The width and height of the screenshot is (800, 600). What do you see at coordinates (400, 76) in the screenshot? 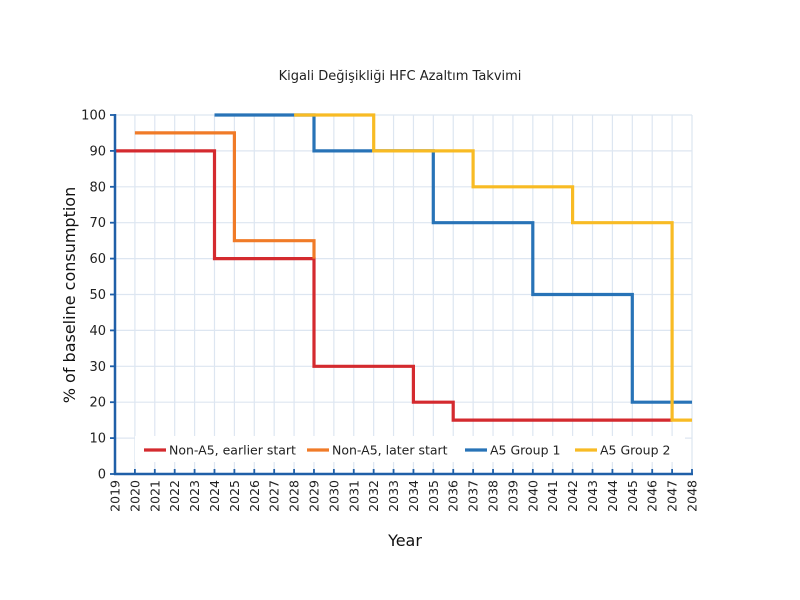
I see `chart-title: Kigali Değişikliği HFC Azaltım Takvimi` at bounding box center [400, 76].